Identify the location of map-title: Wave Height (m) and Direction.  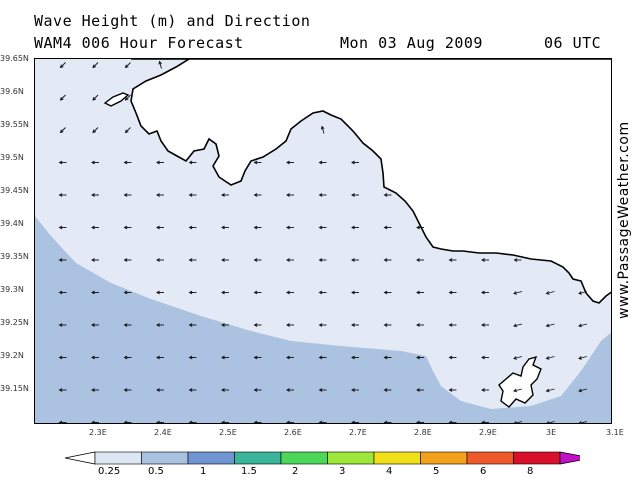
(172, 21).